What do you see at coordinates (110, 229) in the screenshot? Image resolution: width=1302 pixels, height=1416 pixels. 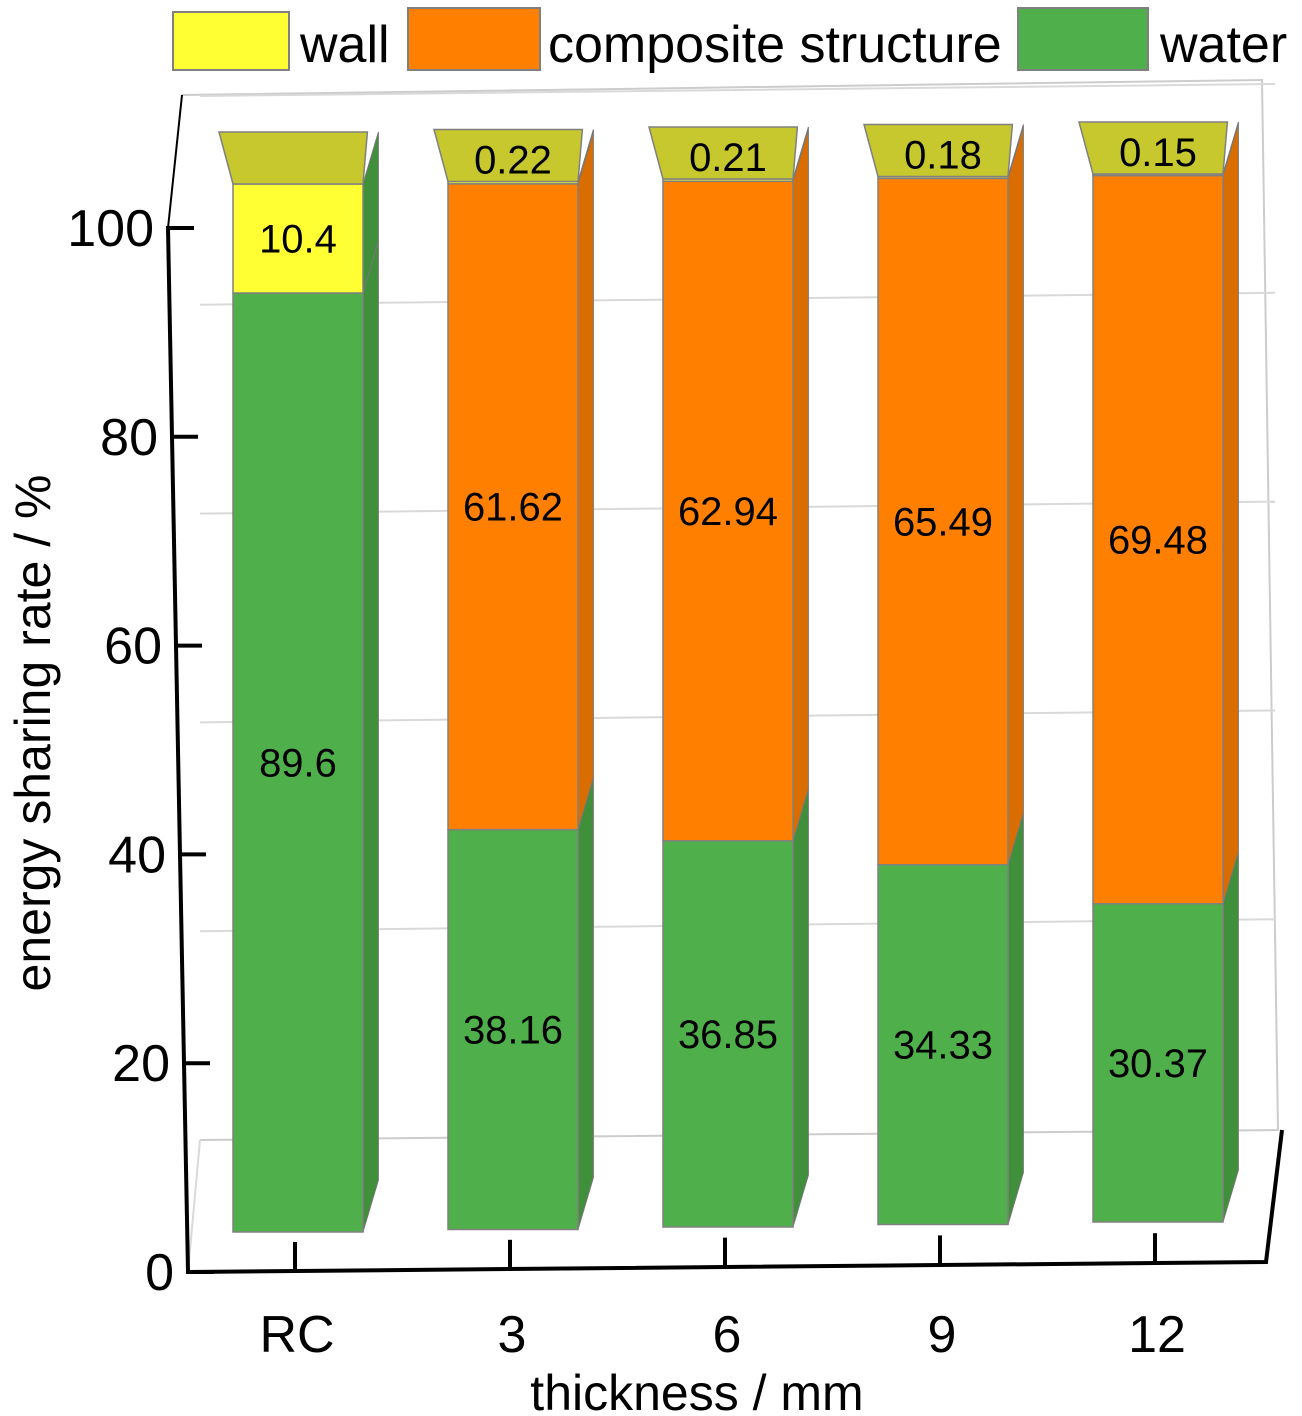 I see `y-tick-label: 100` at bounding box center [110, 229].